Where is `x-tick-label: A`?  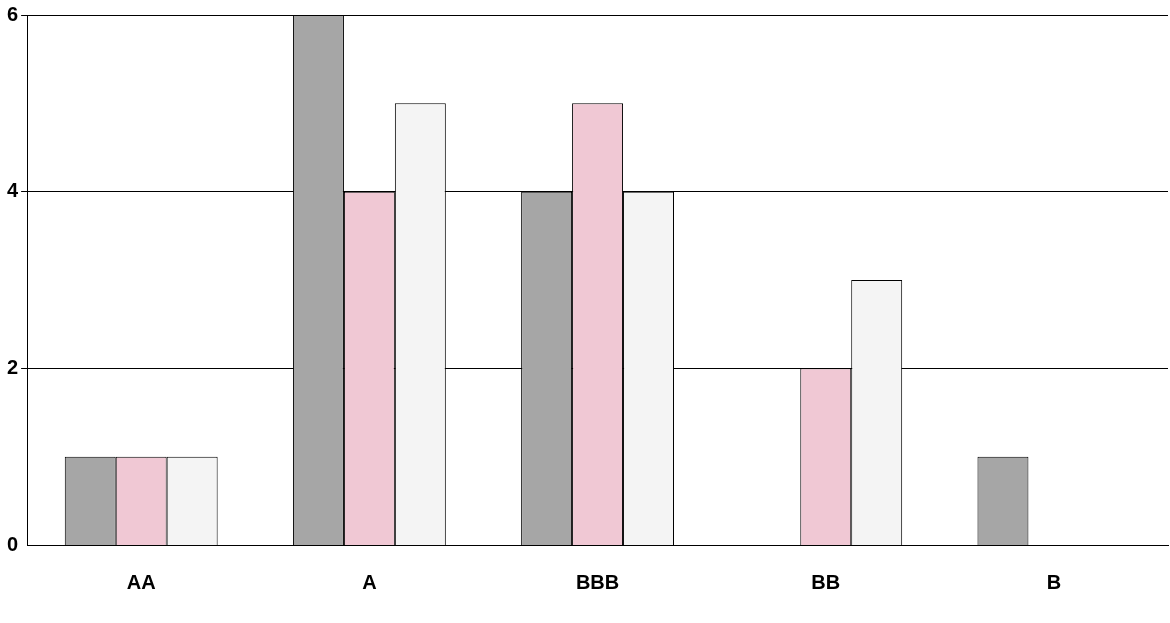
x-tick-label: A is located at coordinates (369, 581).